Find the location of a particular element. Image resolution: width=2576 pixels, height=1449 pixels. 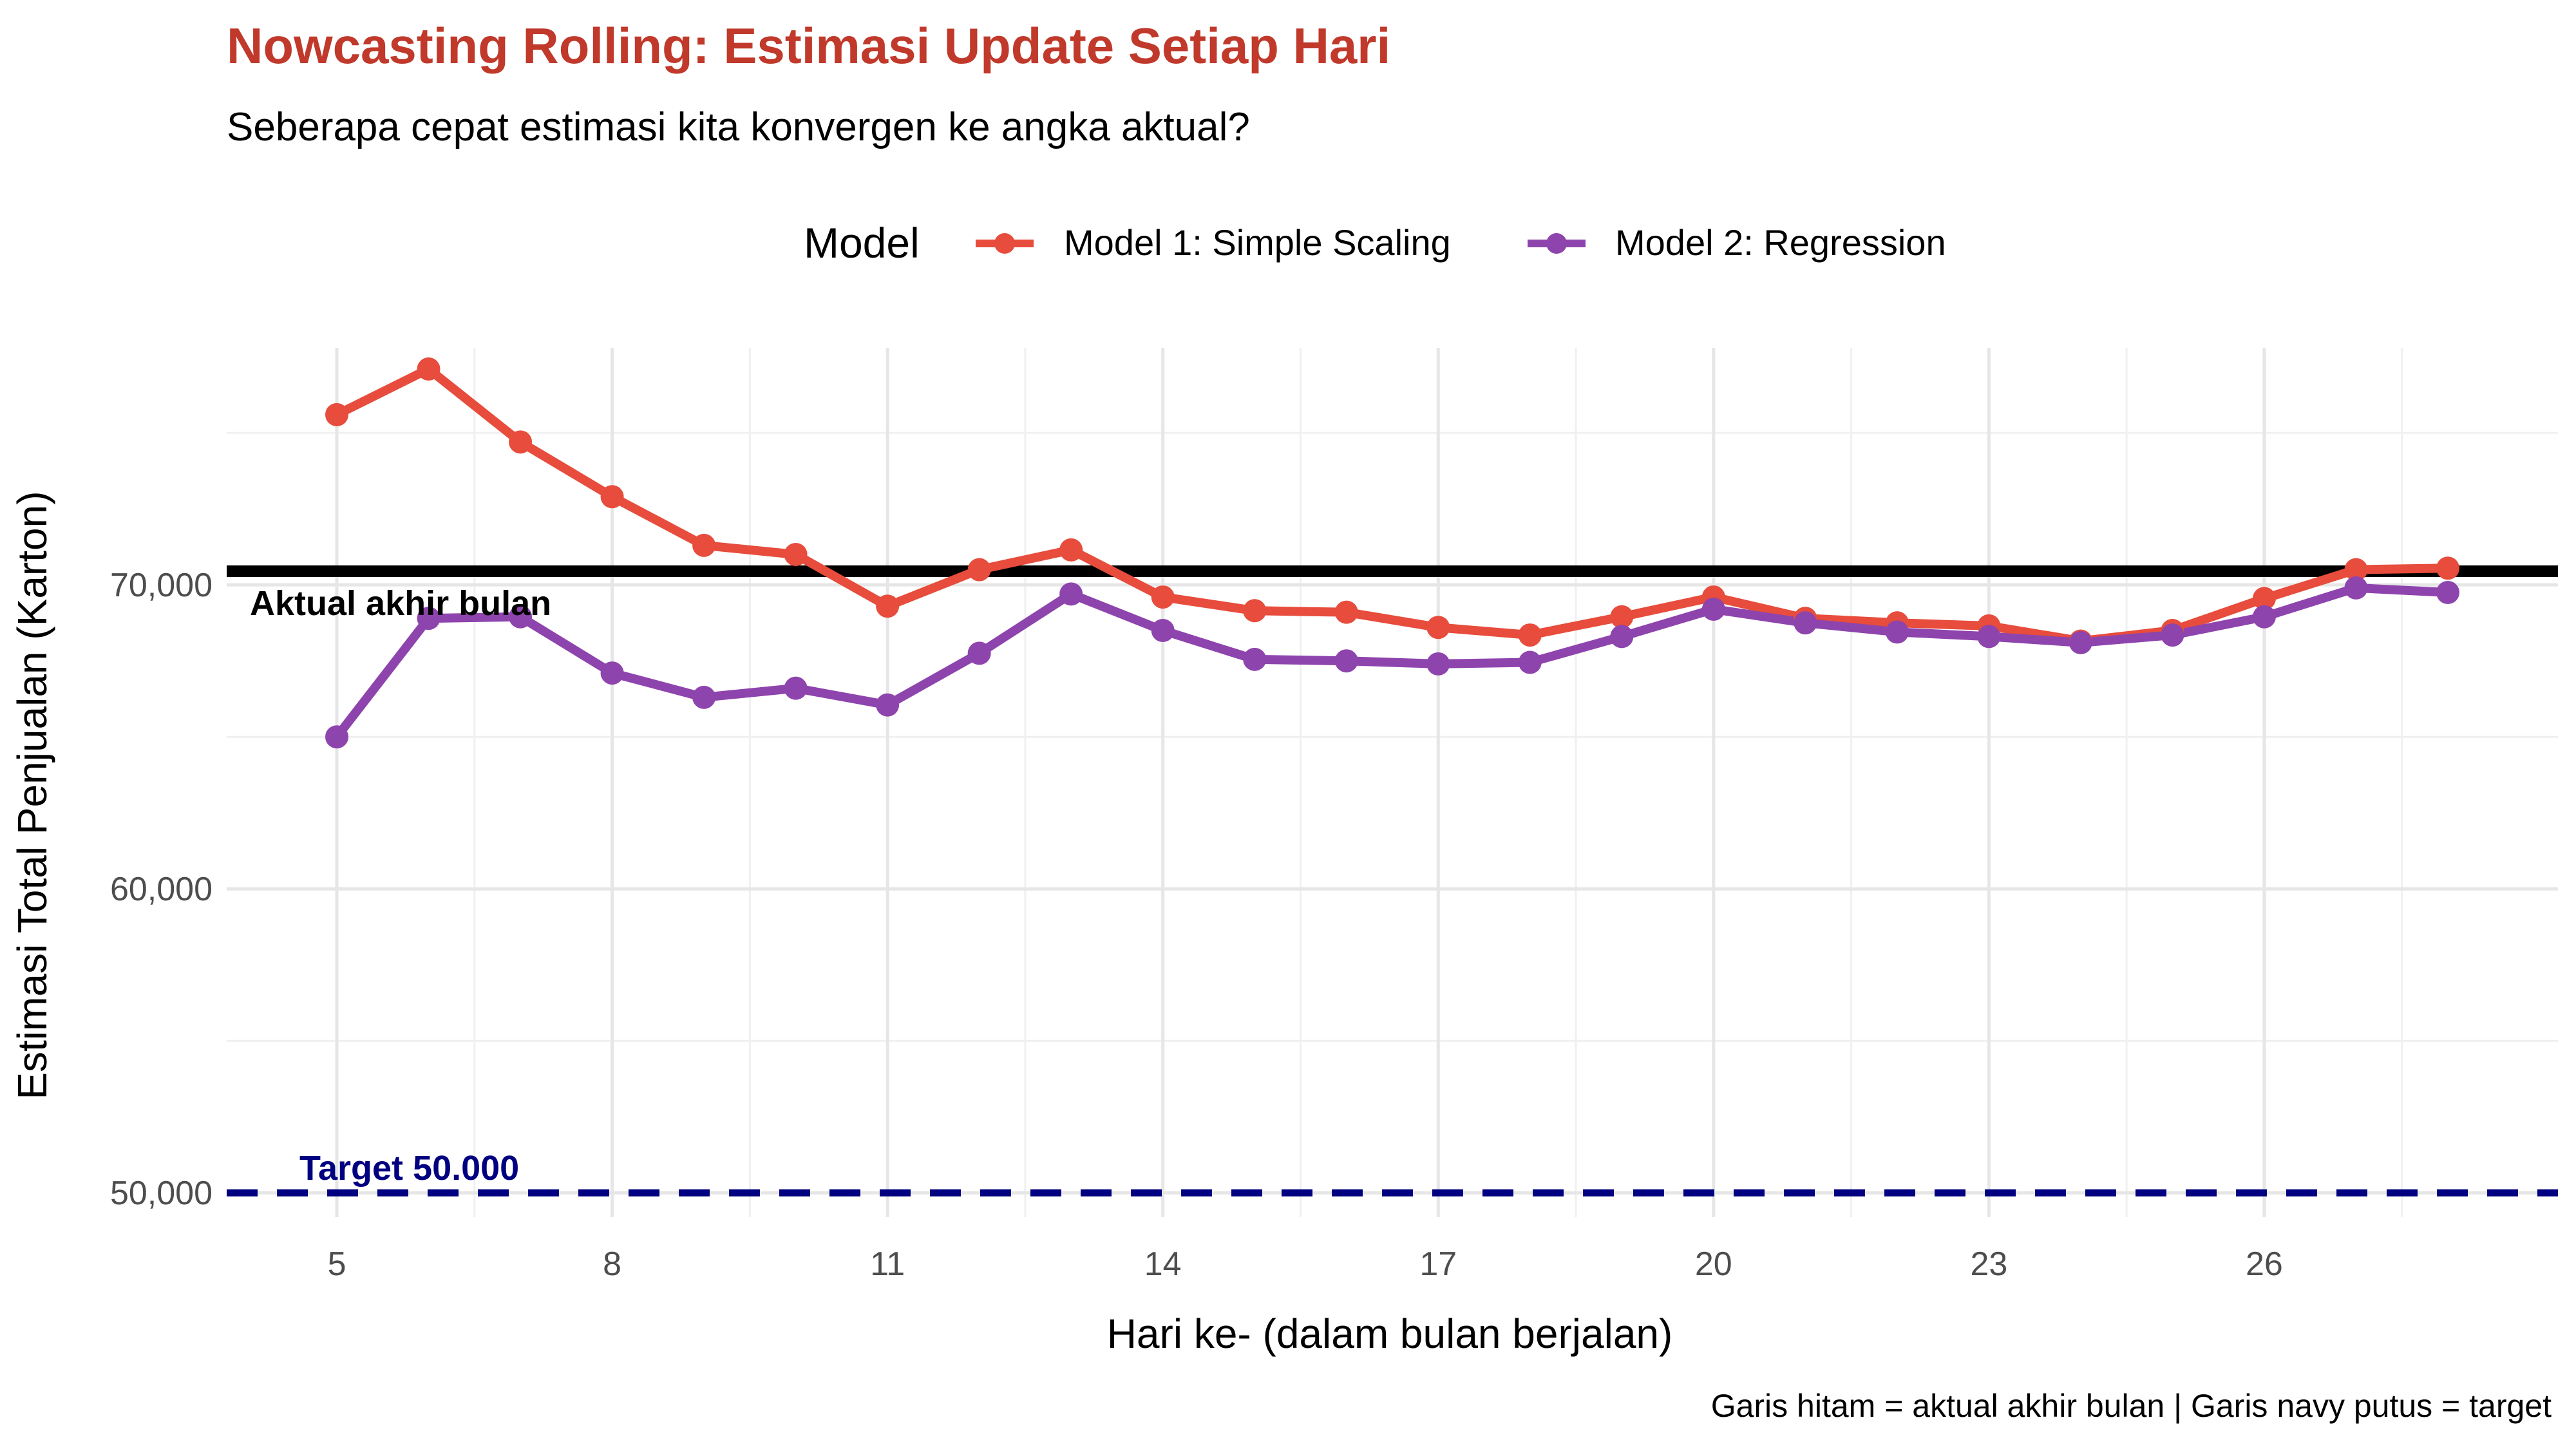

legend-title: Model is located at coordinates (862, 243).